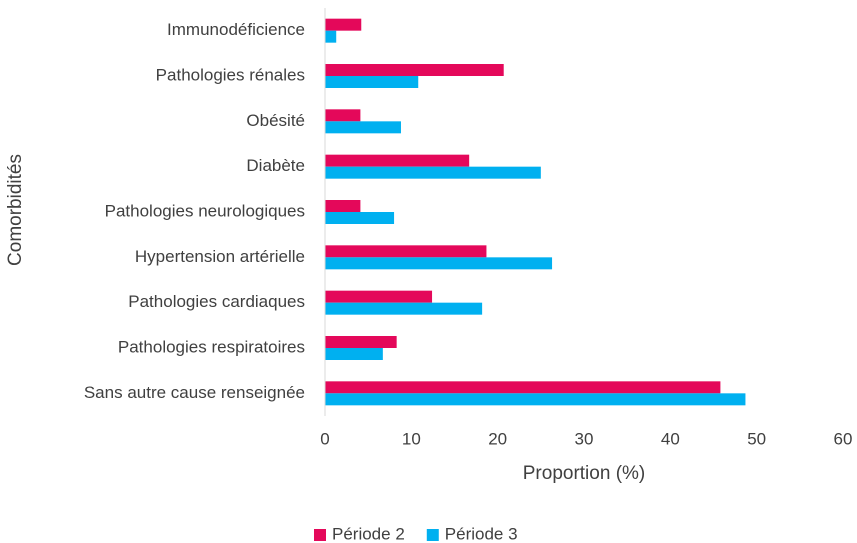  I want to click on y-tick-label: Immunodéficience, so click(236, 29).